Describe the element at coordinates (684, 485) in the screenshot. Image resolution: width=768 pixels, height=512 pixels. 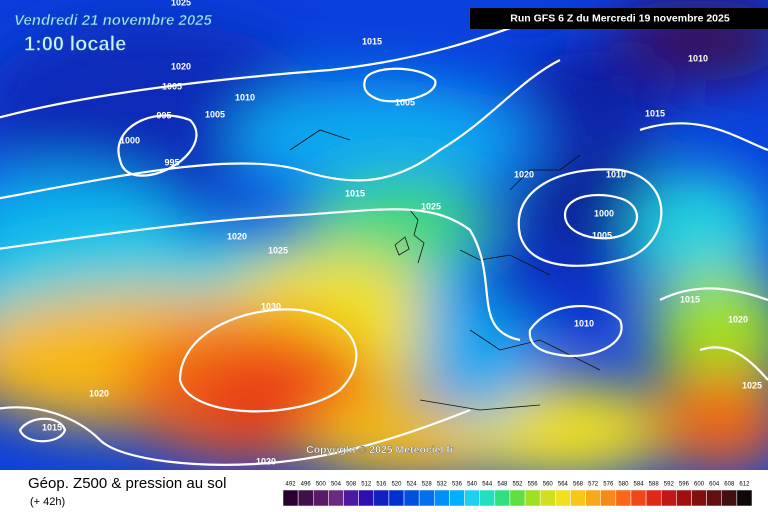
I see `scale-label: 596` at that location.